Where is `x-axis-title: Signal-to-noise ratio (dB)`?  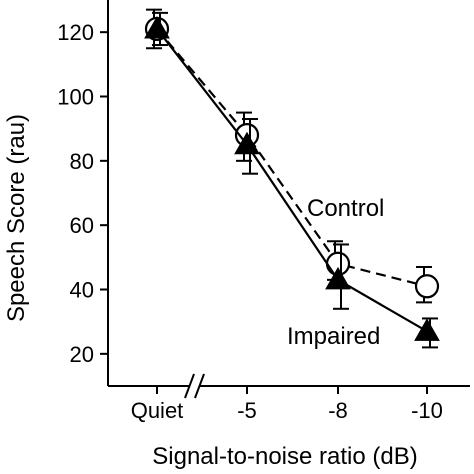 x-axis-title: Signal-to-noise ratio (dB) is located at coordinates (284, 456).